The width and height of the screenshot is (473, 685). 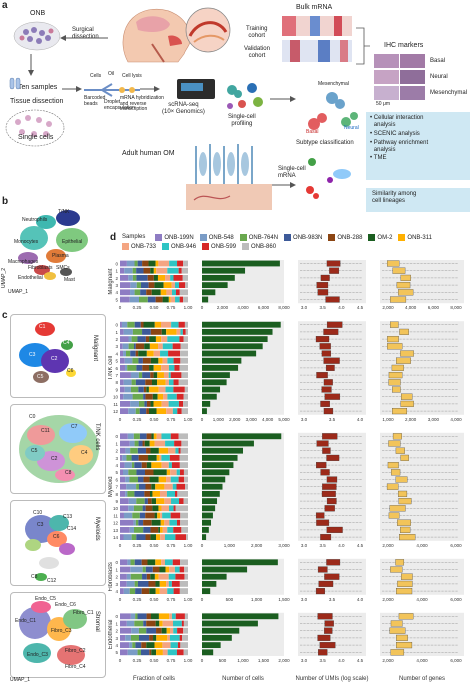 What do you see at coordinates (116, 411) in the screenshot?
I see `category-label: 12` at bounding box center [116, 411].